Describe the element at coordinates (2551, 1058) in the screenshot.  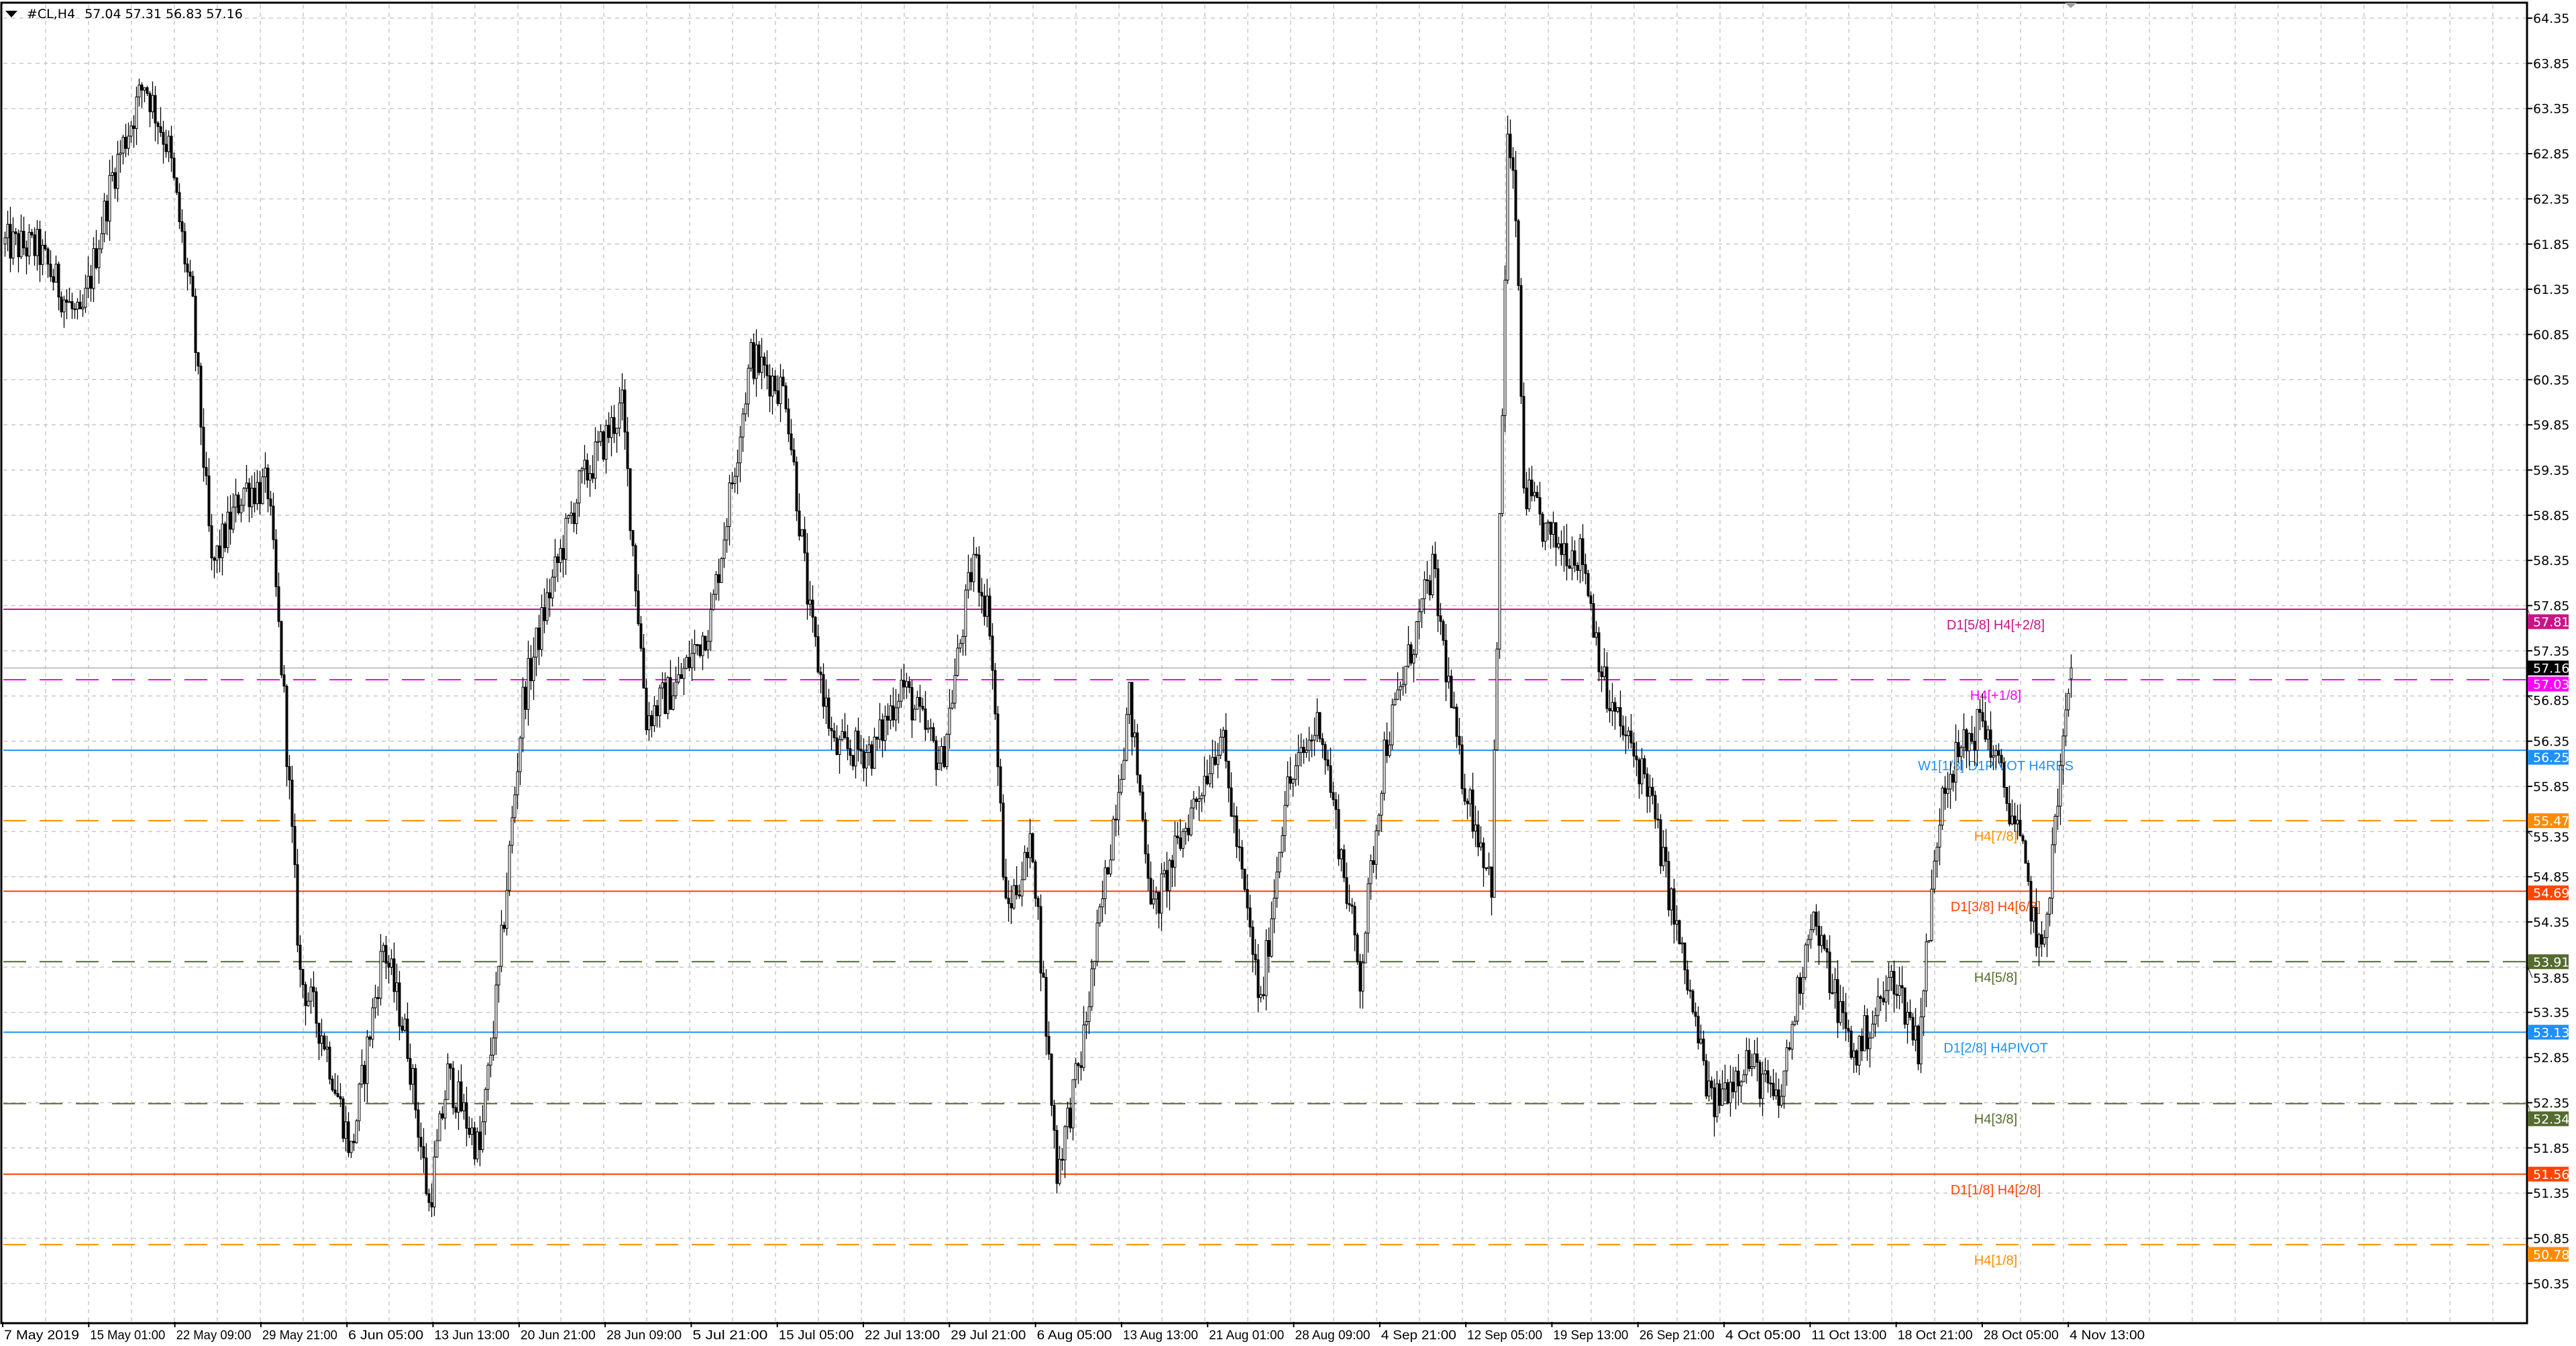
I see `y-tick-label: 52.85` at that location.